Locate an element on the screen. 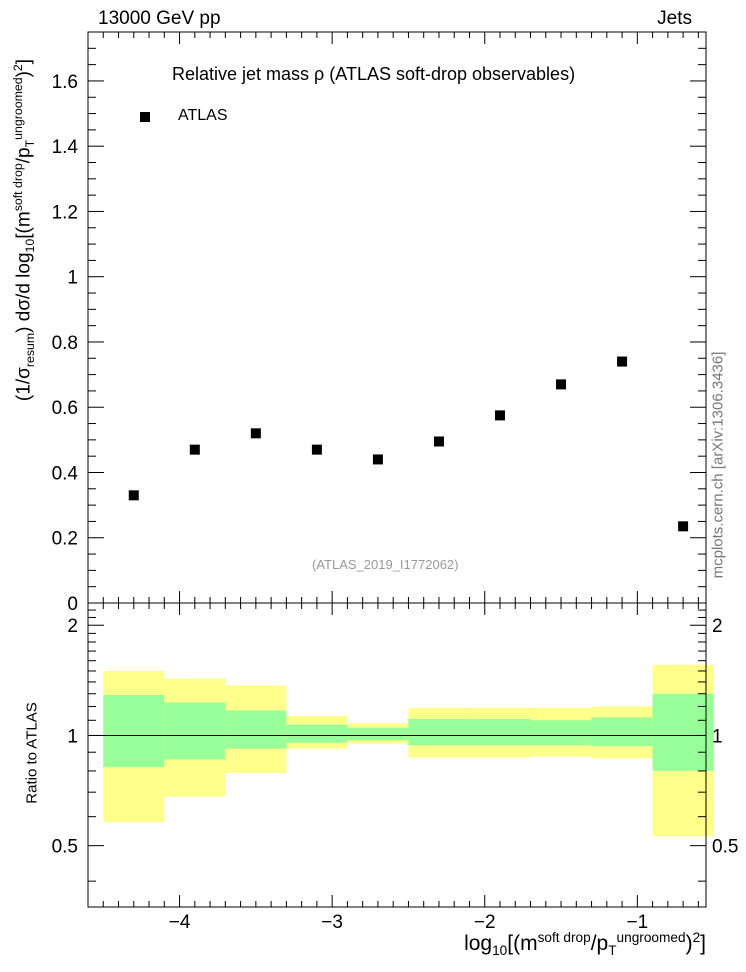  x-tick-label: −3 is located at coordinates (332, 922).